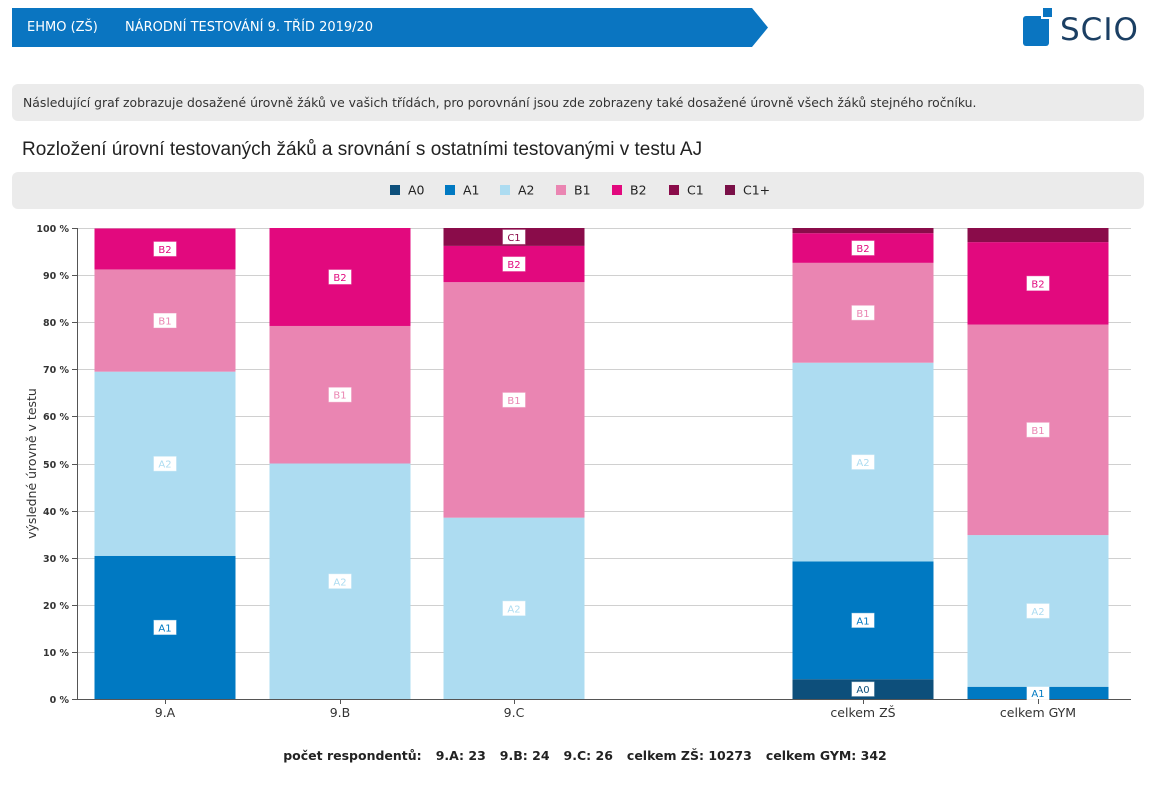 The height and width of the screenshot is (790, 1170). Describe the element at coordinates (1038, 712) in the screenshot. I see `x-tick-label: celkem GYM` at that location.